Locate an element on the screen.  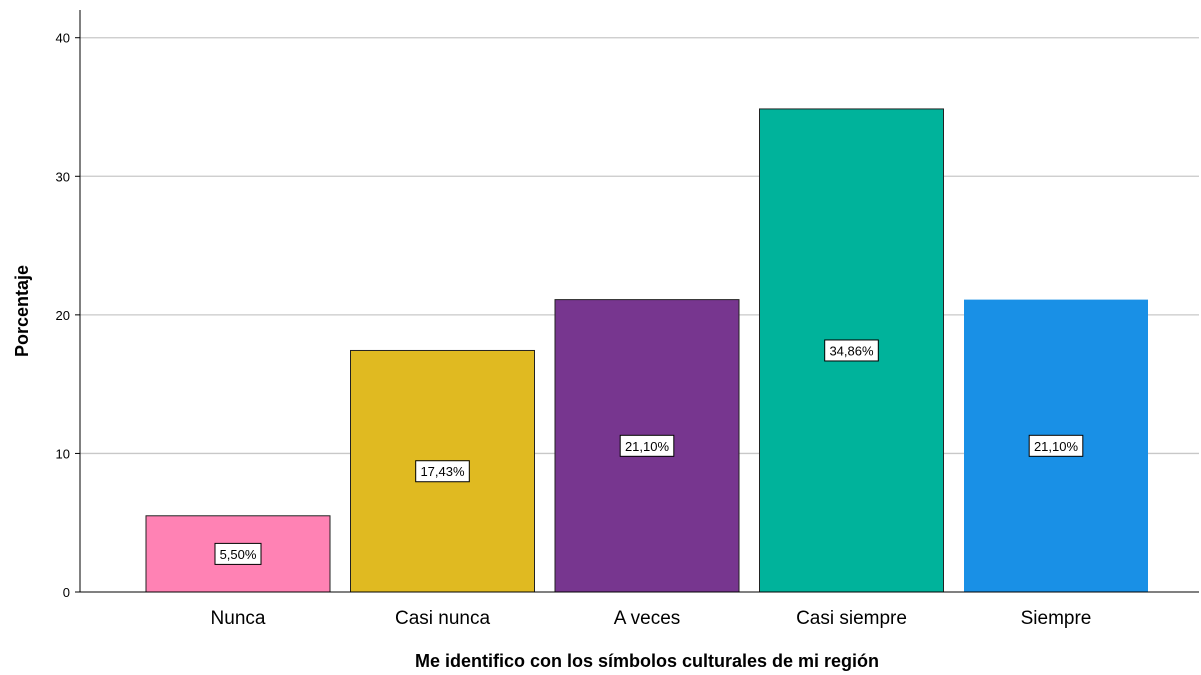
y-axis-title: Porcentaje is located at coordinates (22, 311).